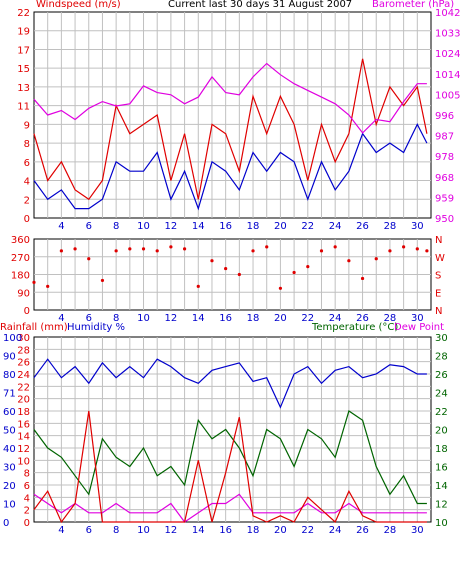 This screenshot has height=563, width=466. What do you see at coordinates (230, 383) in the screenshot?
I see `series-line-humidity` at bounding box center [230, 383].